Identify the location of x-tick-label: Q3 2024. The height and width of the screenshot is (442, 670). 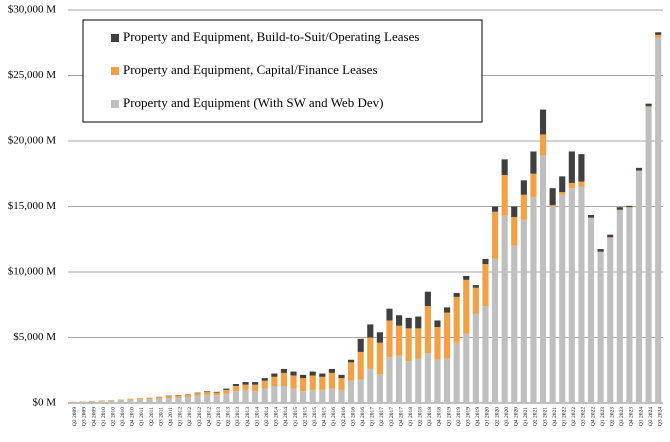
(660, 416).